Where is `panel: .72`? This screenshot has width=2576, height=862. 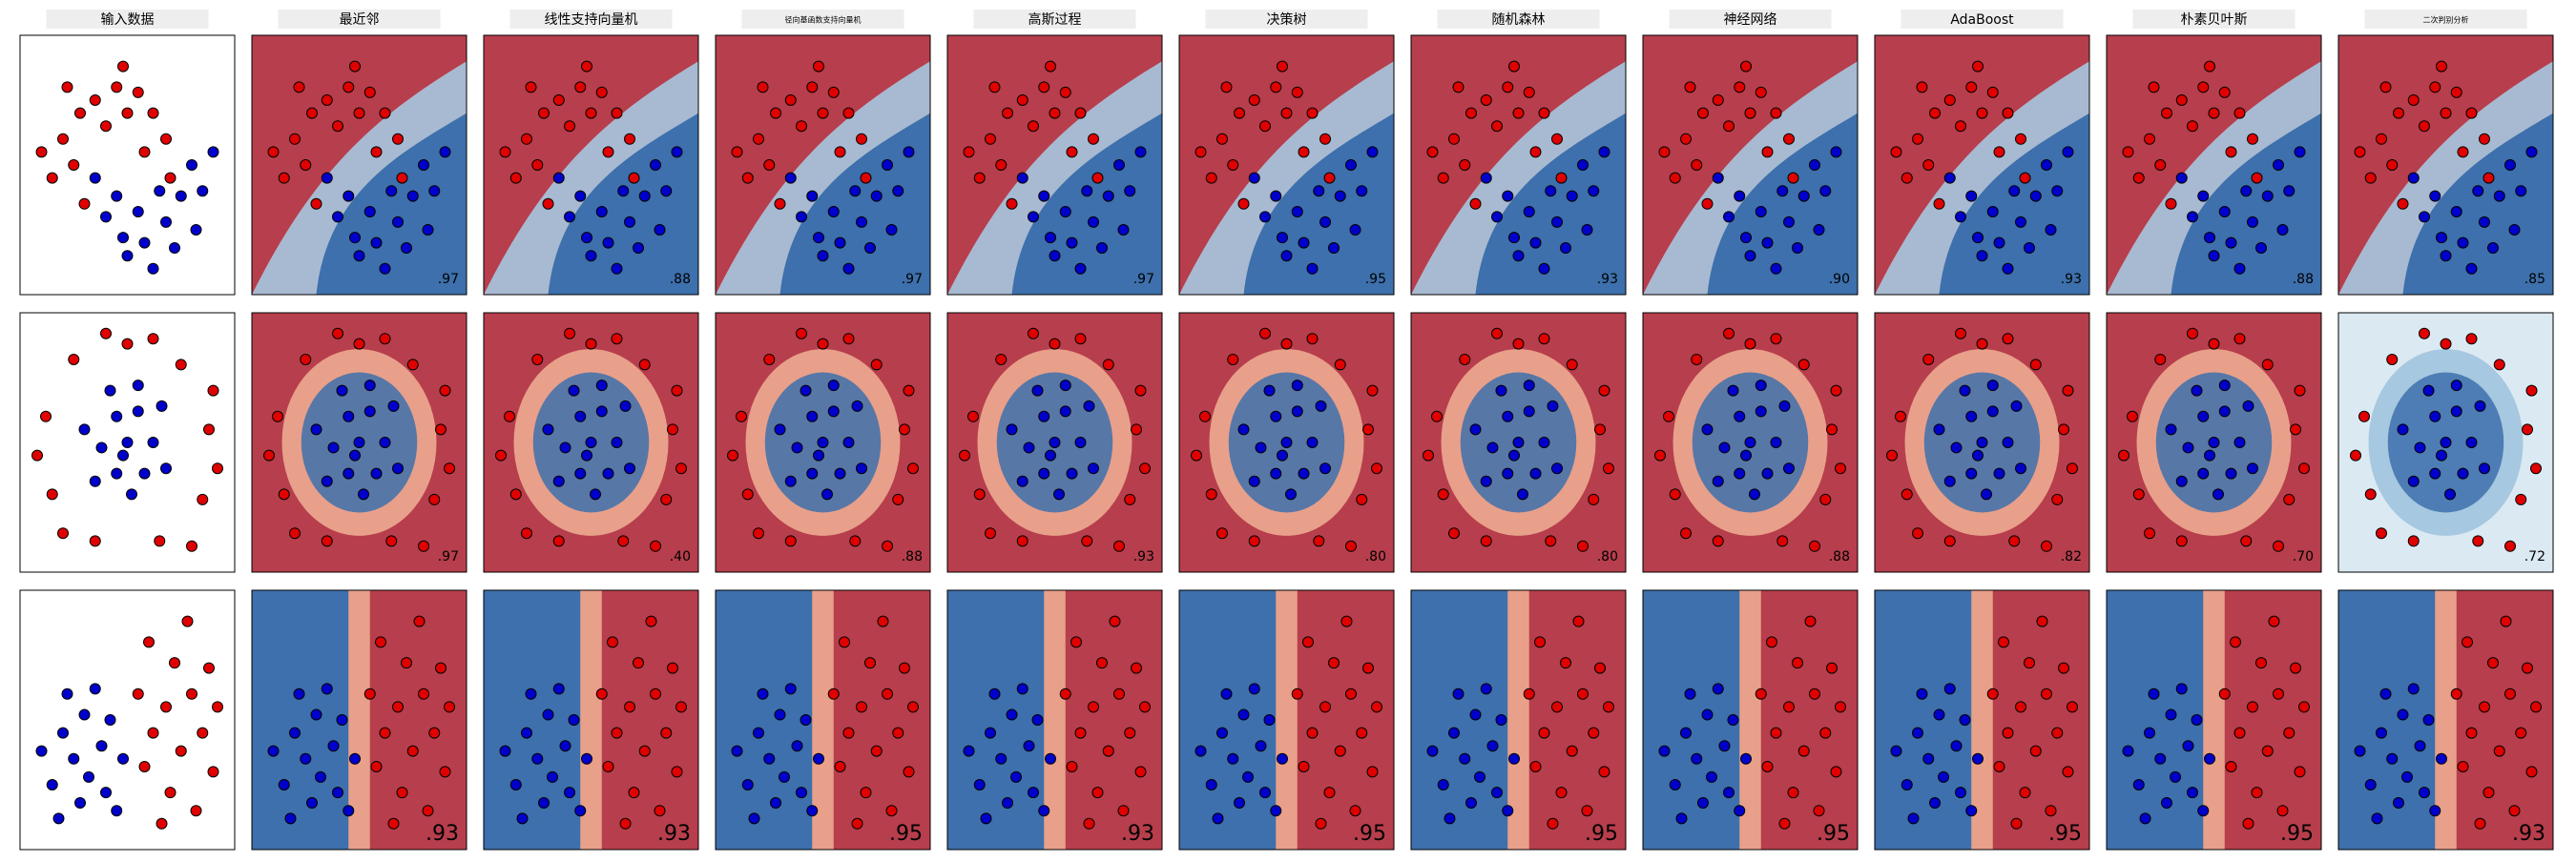
panel: .72 is located at coordinates (2445, 442).